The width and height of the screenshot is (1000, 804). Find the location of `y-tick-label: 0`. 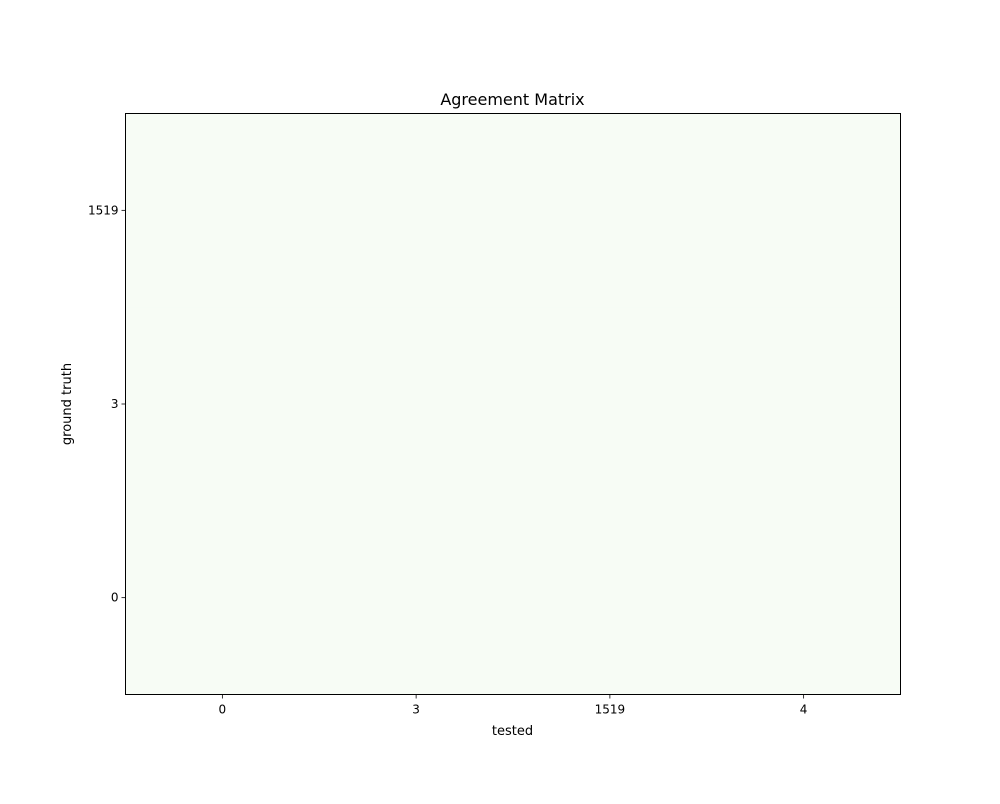

y-tick-label: 0 is located at coordinates (115, 598).